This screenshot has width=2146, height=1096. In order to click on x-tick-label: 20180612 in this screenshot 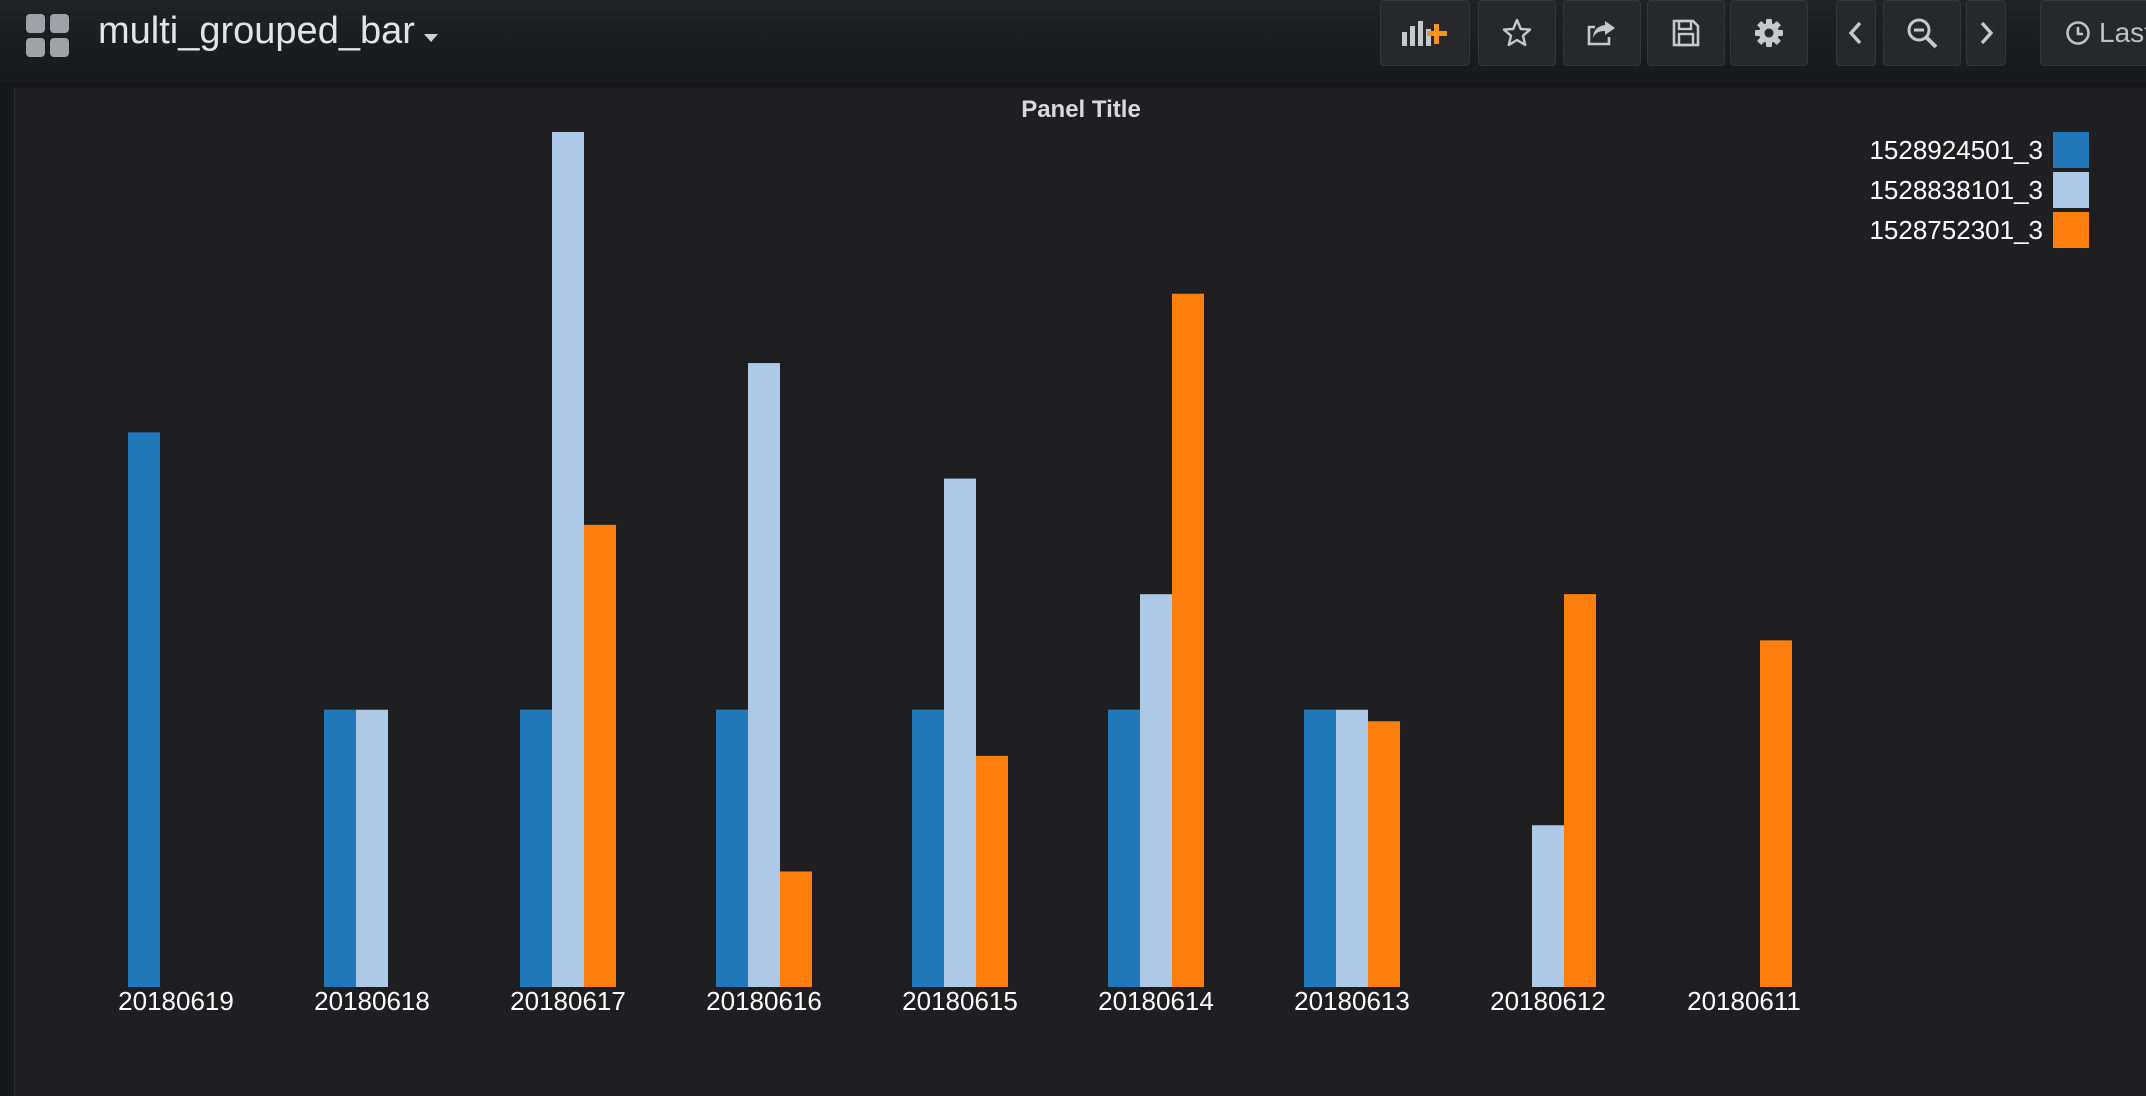, I will do `click(1548, 1001)`.